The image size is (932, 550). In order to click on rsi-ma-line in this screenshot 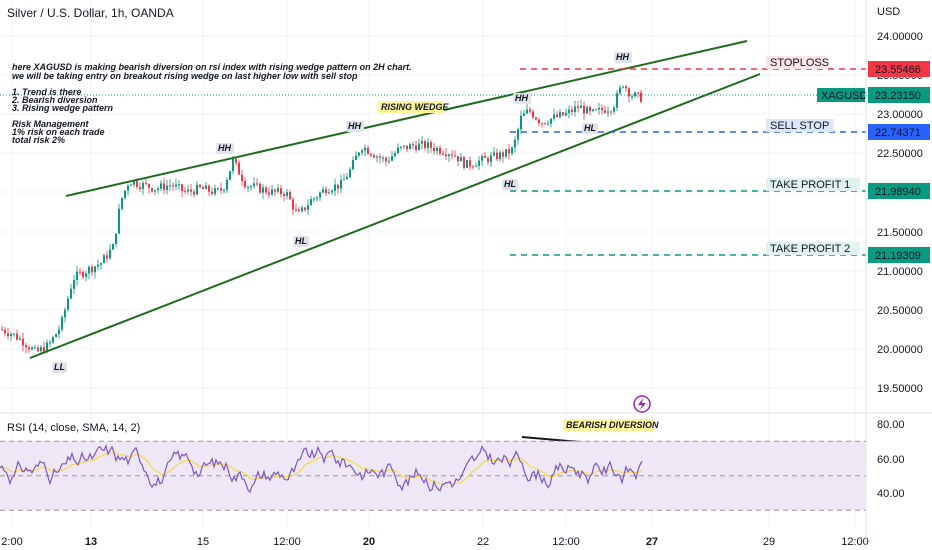, I will do `click(321, 468)`.